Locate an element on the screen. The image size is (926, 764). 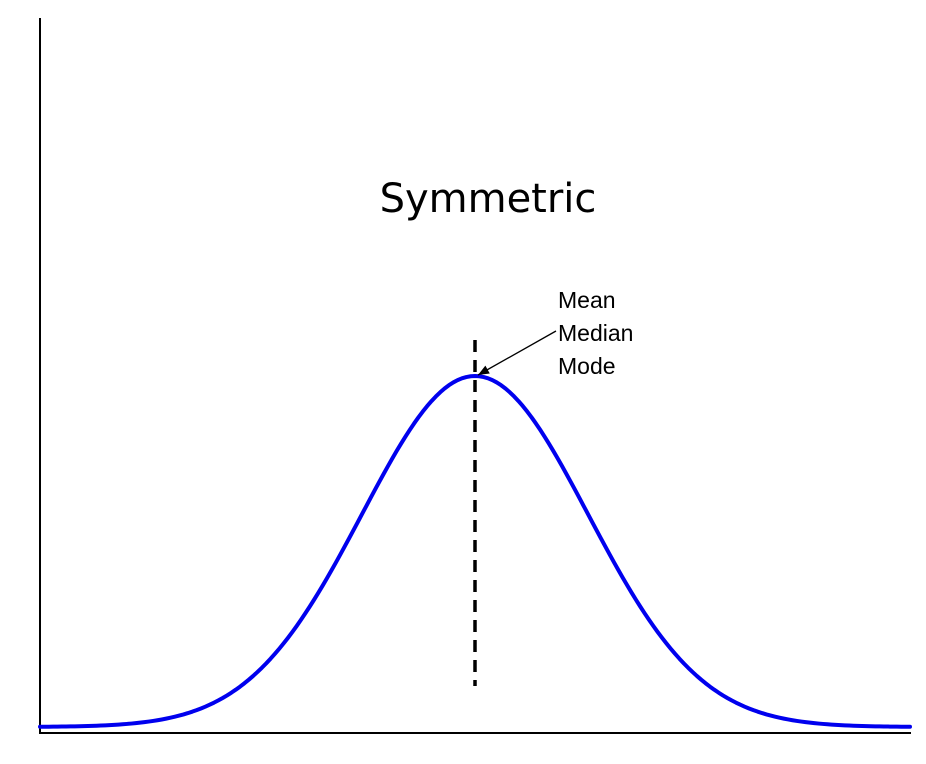
label-median: Median is located at coordinates (595, 333).